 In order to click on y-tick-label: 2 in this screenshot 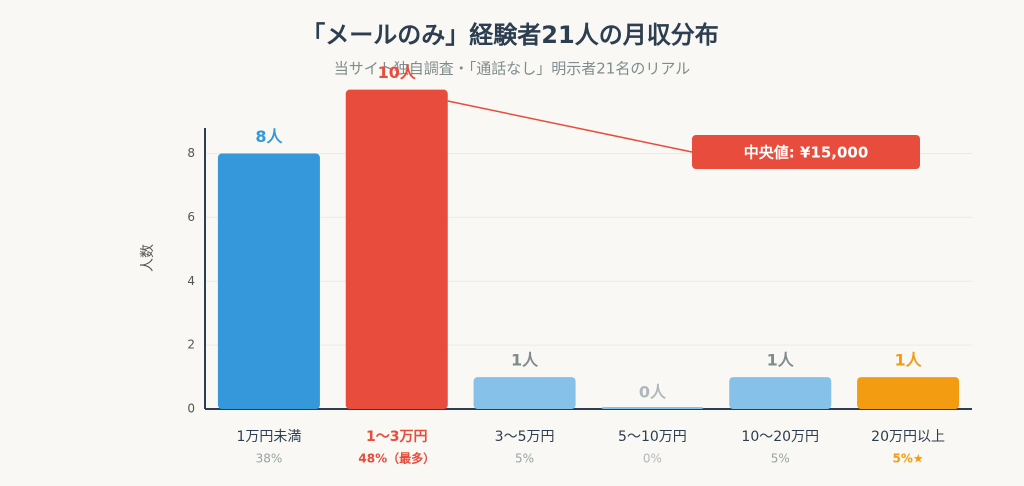, I will do `click(191, 345)`.